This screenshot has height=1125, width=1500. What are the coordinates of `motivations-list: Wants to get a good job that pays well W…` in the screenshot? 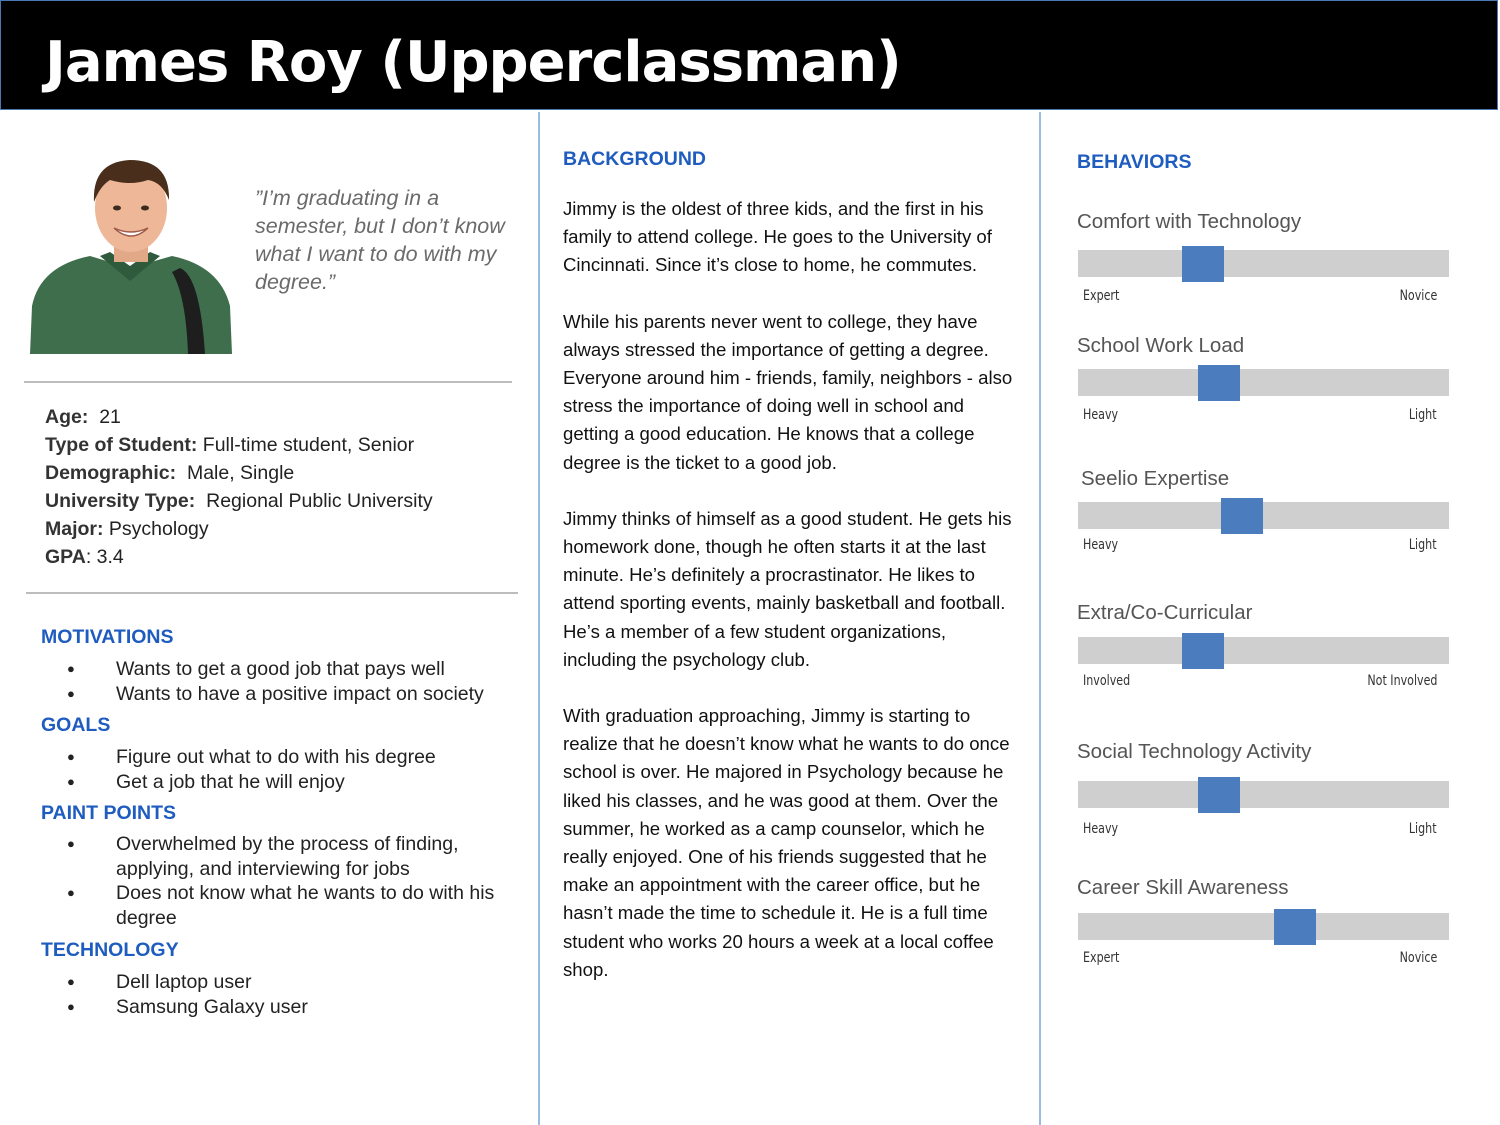 It's located at (286, 681).